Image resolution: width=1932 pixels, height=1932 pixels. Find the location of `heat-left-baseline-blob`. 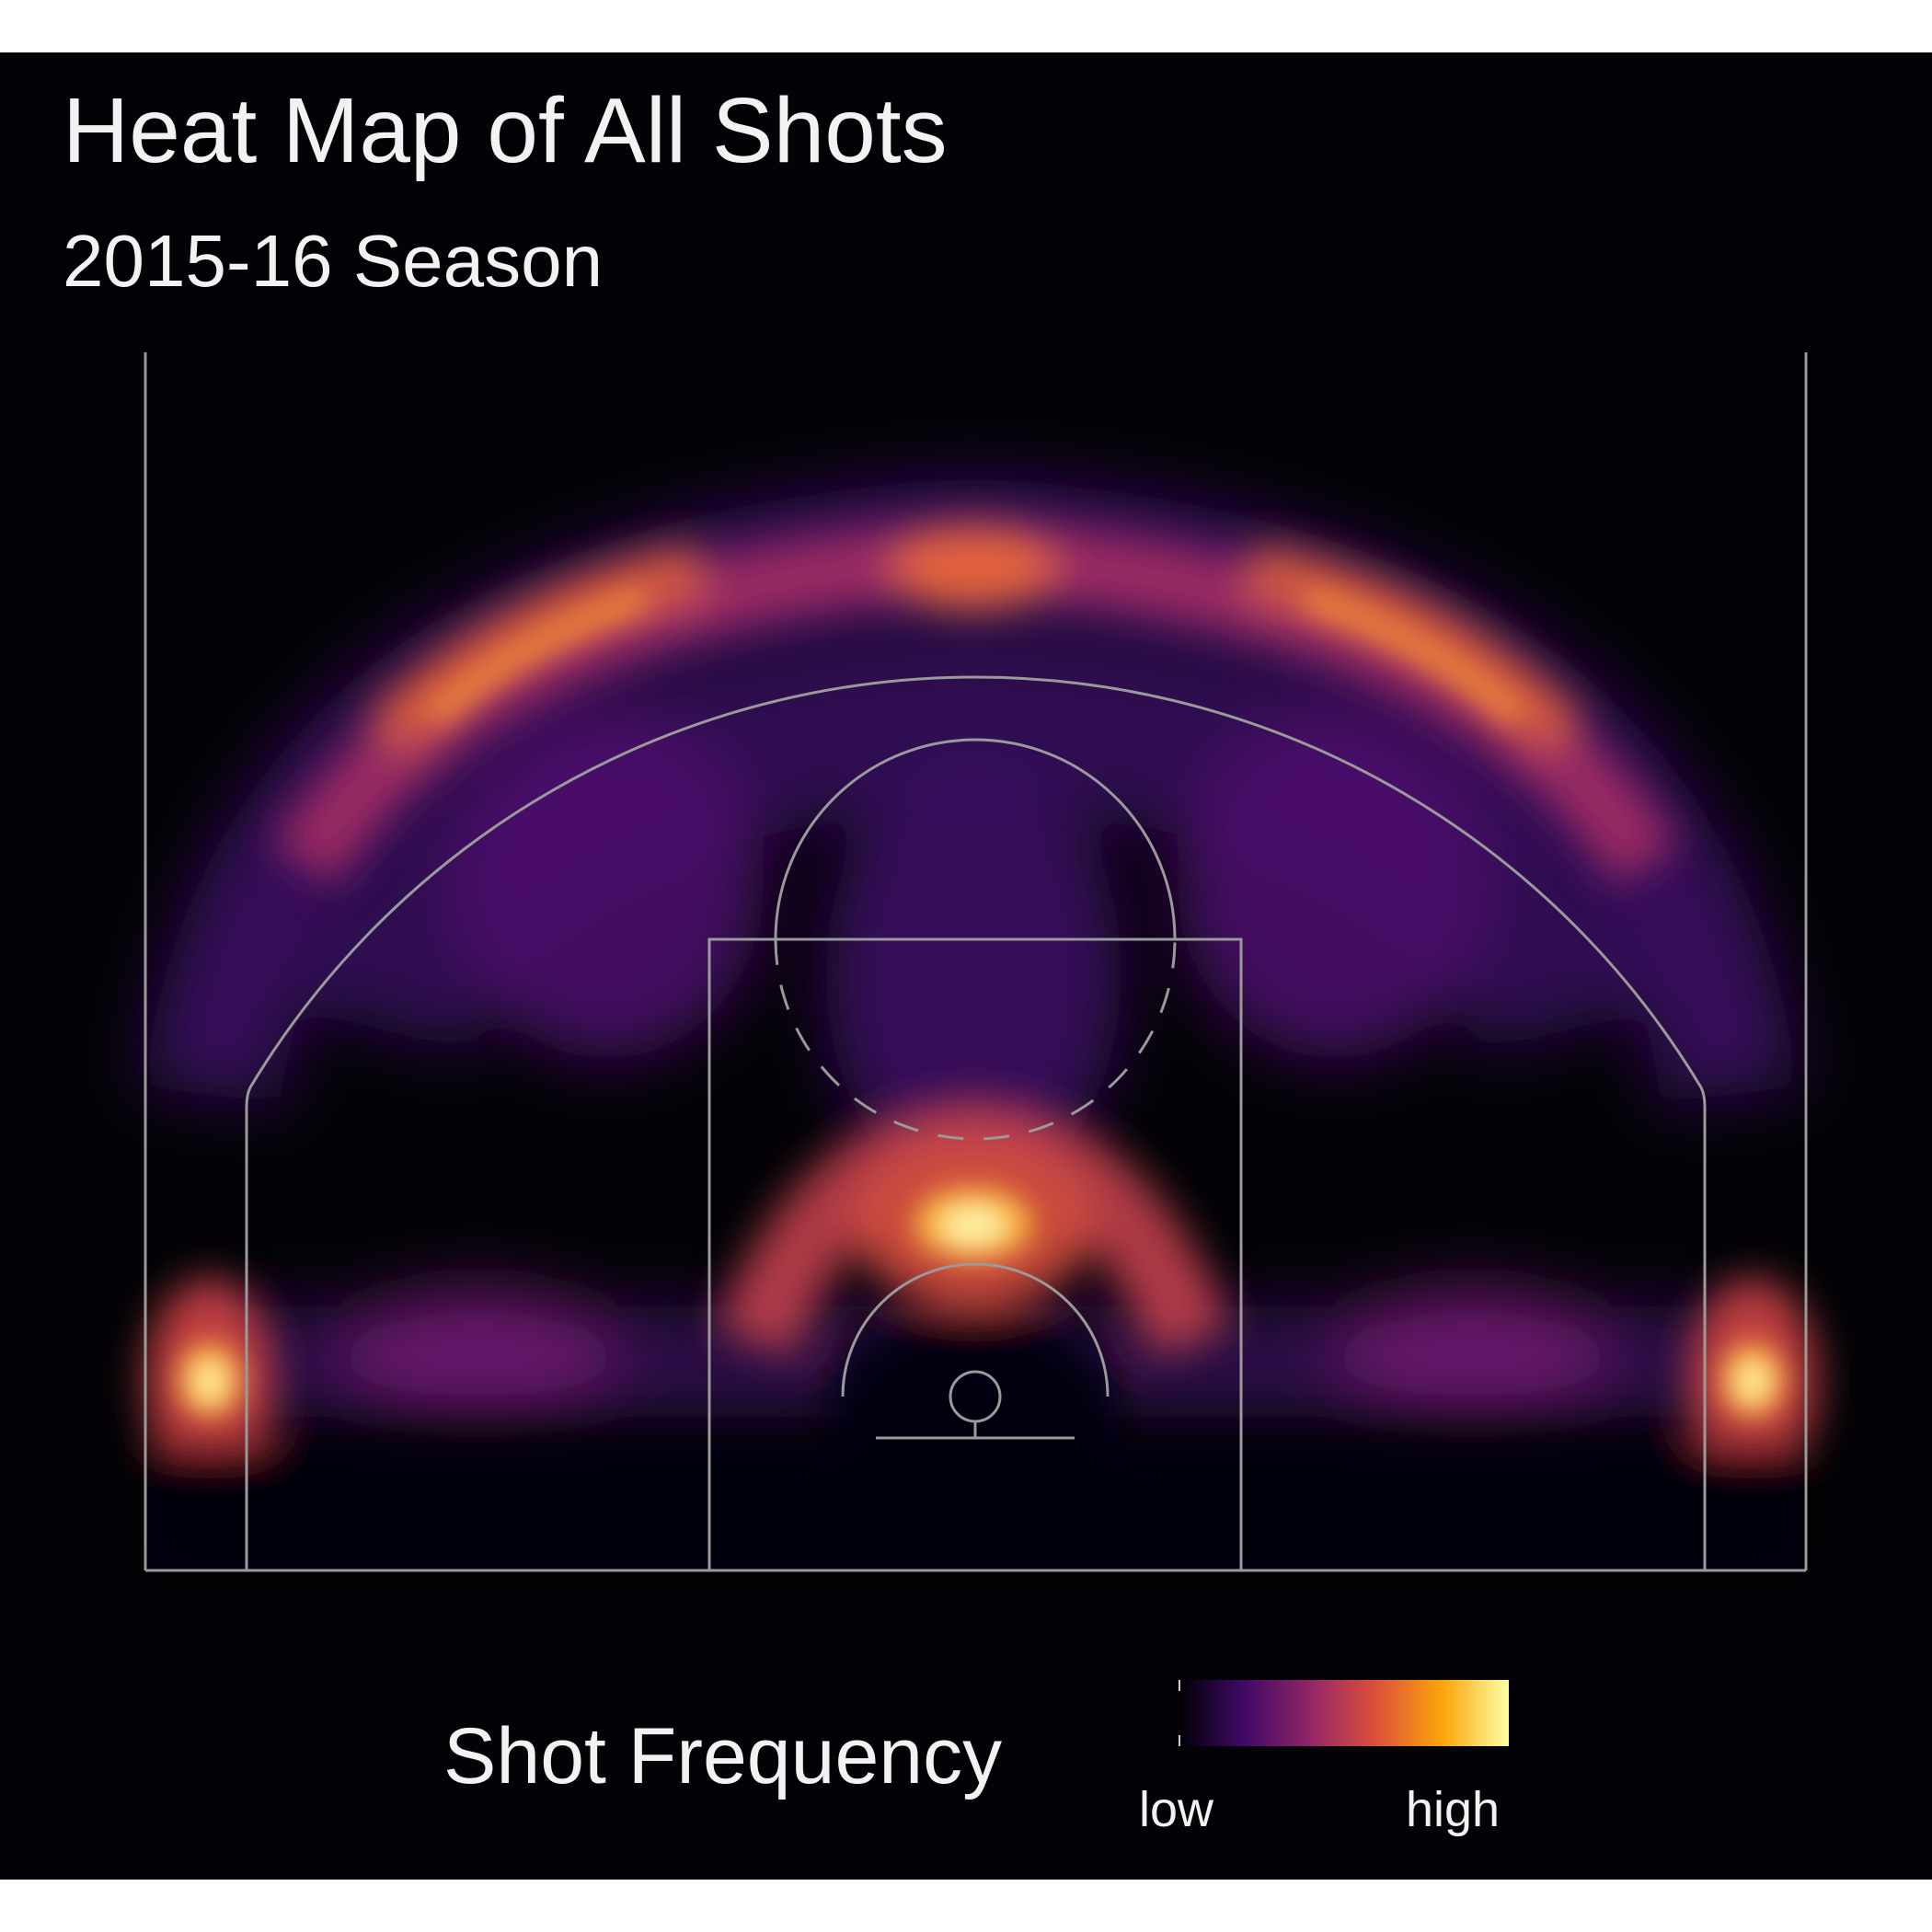

heat-left-baseline-blob is located at coordinates (478, 1352).